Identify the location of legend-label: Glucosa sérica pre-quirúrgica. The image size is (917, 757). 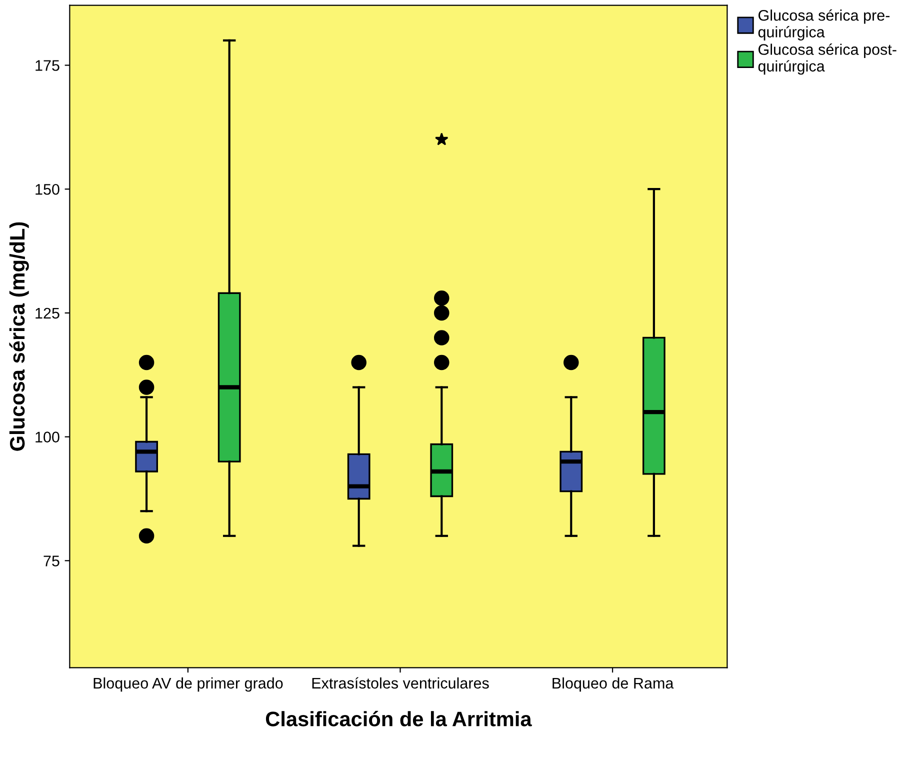
(824, 24).